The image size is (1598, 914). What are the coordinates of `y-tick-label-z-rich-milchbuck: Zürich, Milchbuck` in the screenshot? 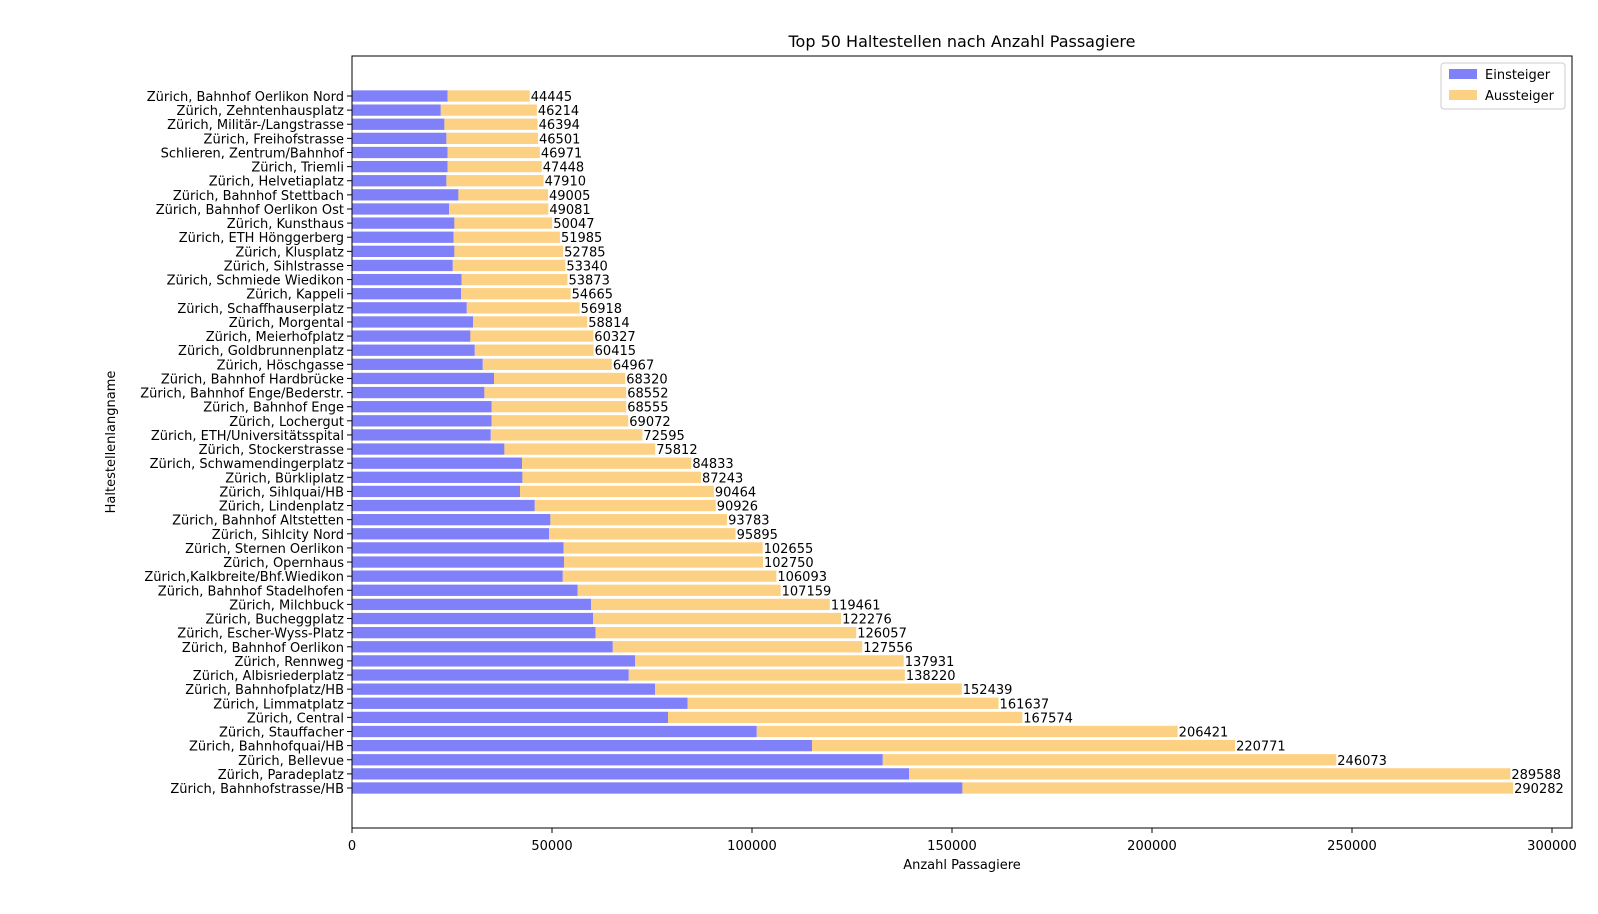 It's located at (286, 605).